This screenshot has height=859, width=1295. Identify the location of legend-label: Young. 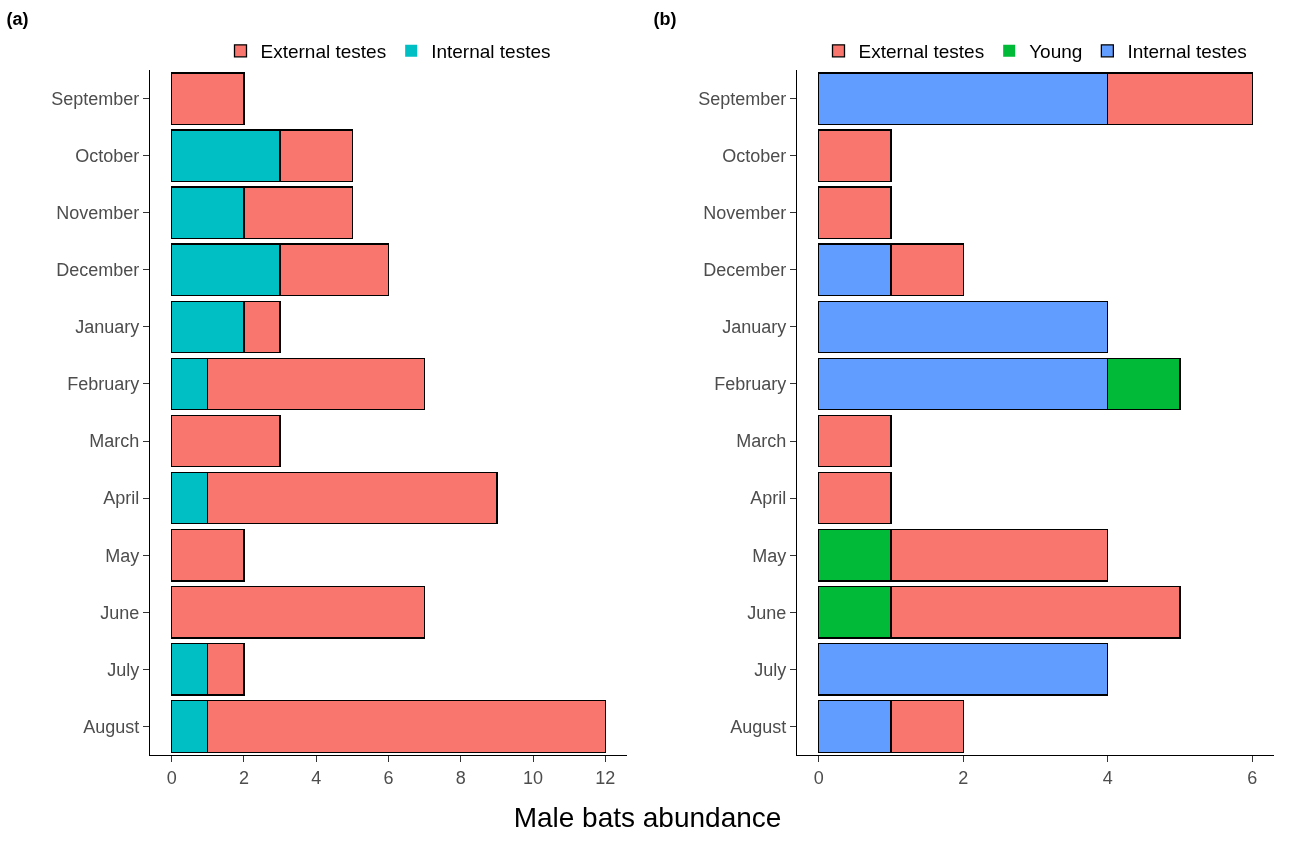
(1056, 52).